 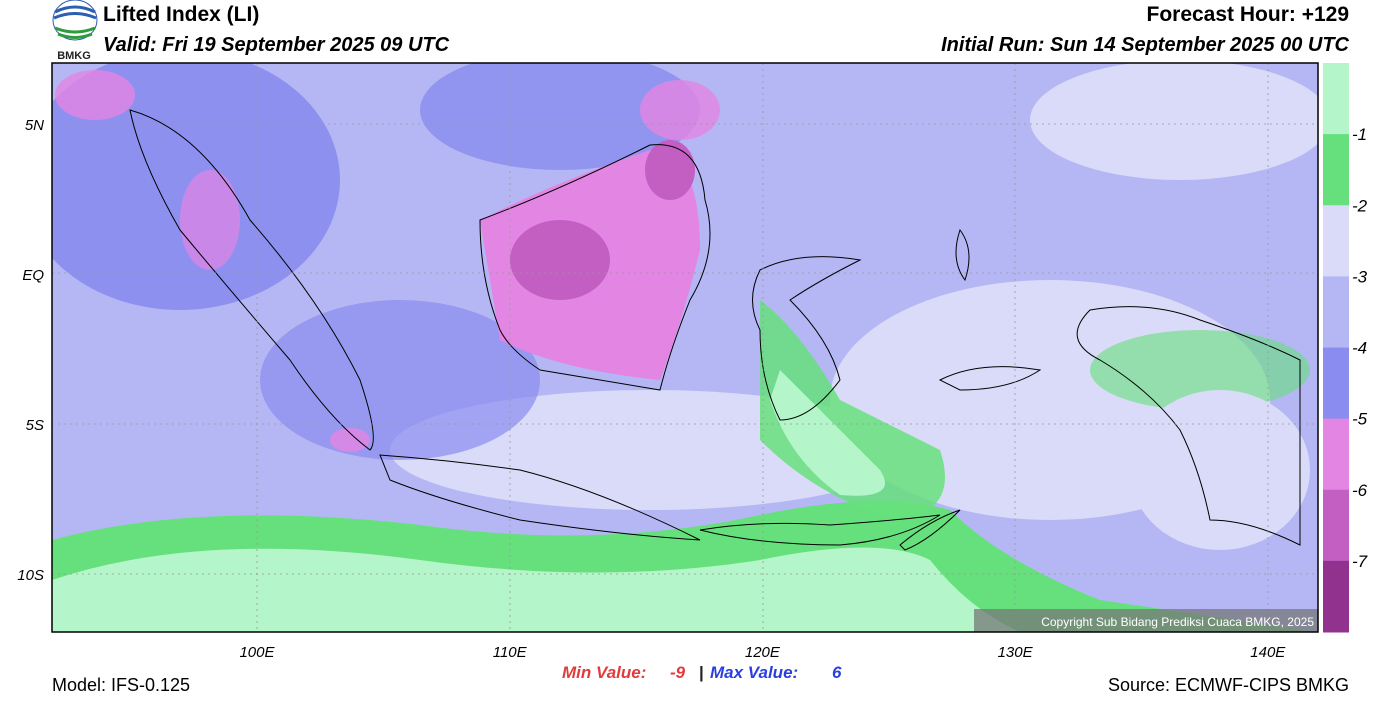 What do you see at coordinates (1228, 685) in the screenshot?
I see `source: Source: ECMWF-CIPS BMKG` at bounding box center [1228, 685].